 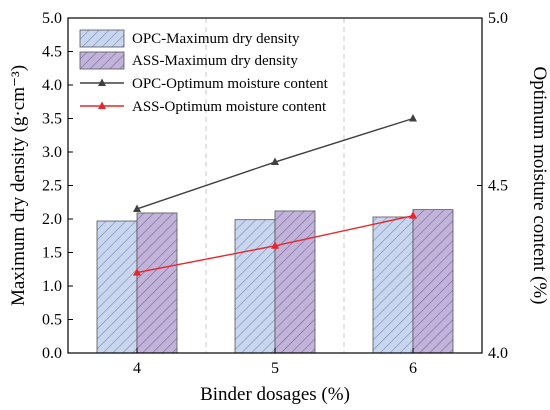 I want to click on y2-tick-label: 4.5, so click(x=498, y=186).